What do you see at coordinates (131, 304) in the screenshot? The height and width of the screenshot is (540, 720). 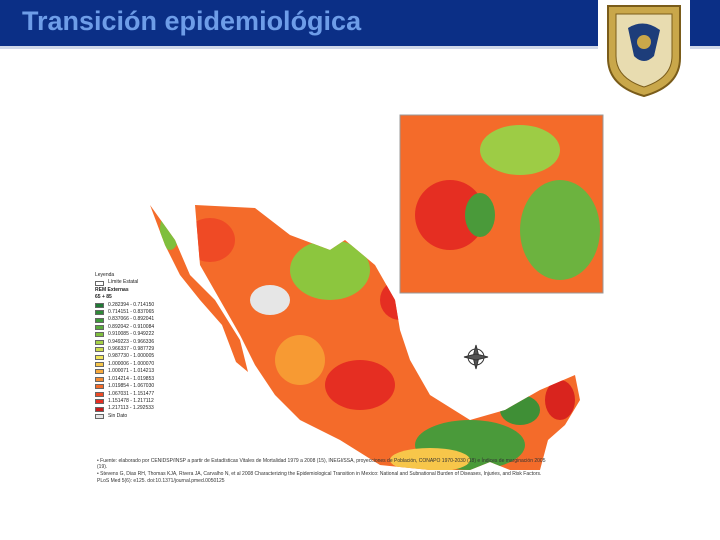 I see `legend-label: 0.282394 - 0.714150` at bounding box center [131, 304].